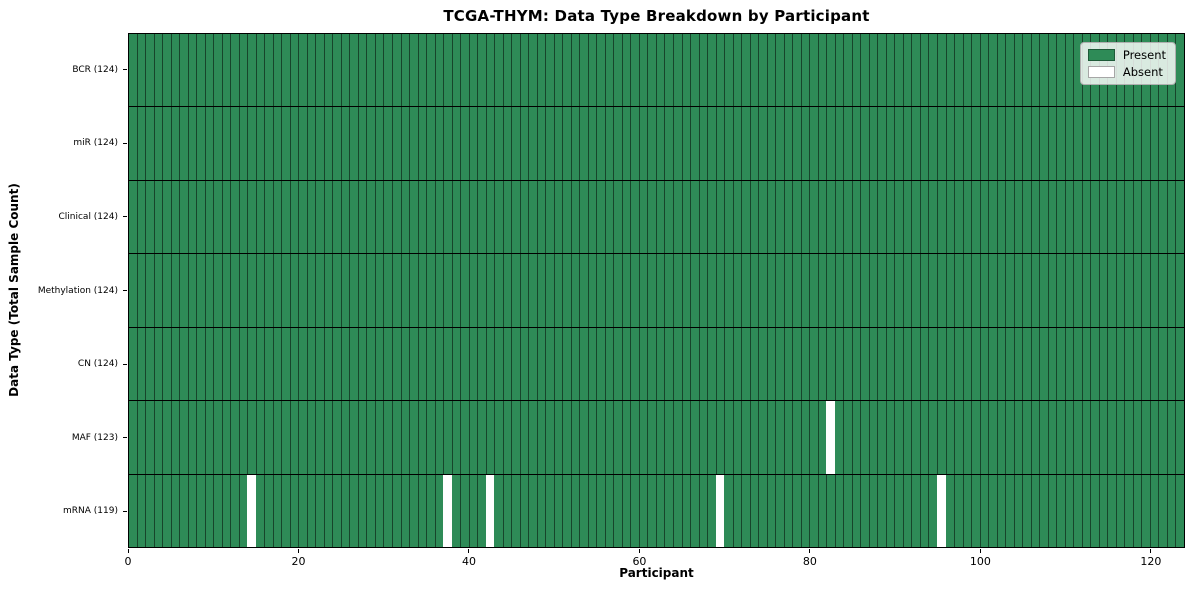 This screenshot has height=600, width=1200. Describe the element at coordinates (77, 290) in the screenshot. I see `y-tick-label: Methylation (124)` at that location.